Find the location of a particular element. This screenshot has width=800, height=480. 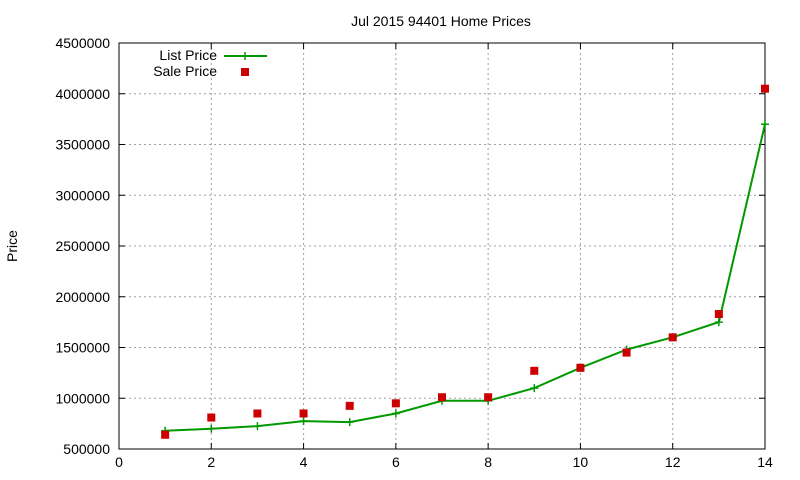

y-tick-label: 1000000 is located at coordinates (82, 398).